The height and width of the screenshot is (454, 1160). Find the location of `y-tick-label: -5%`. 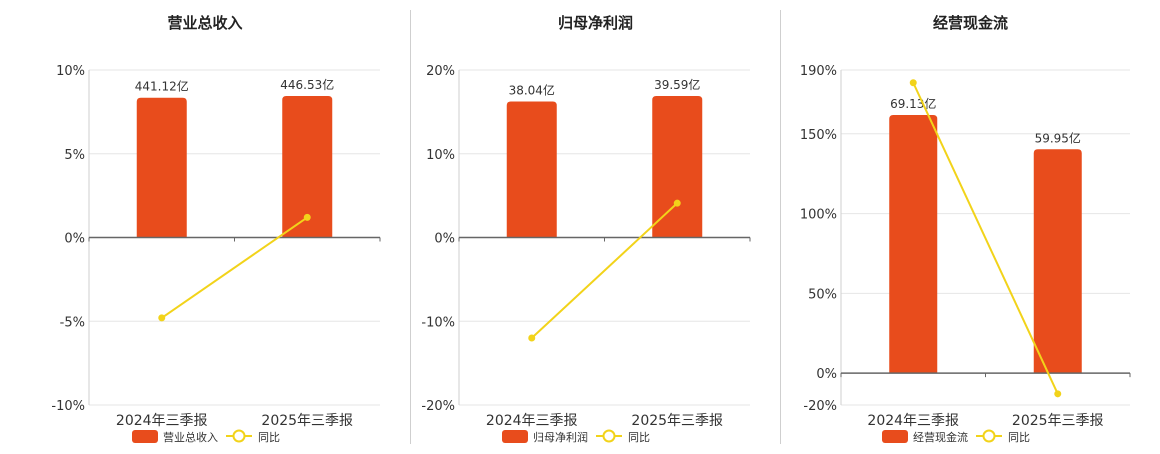

y-tick-label: -5% is located at coordinates (72, 322).